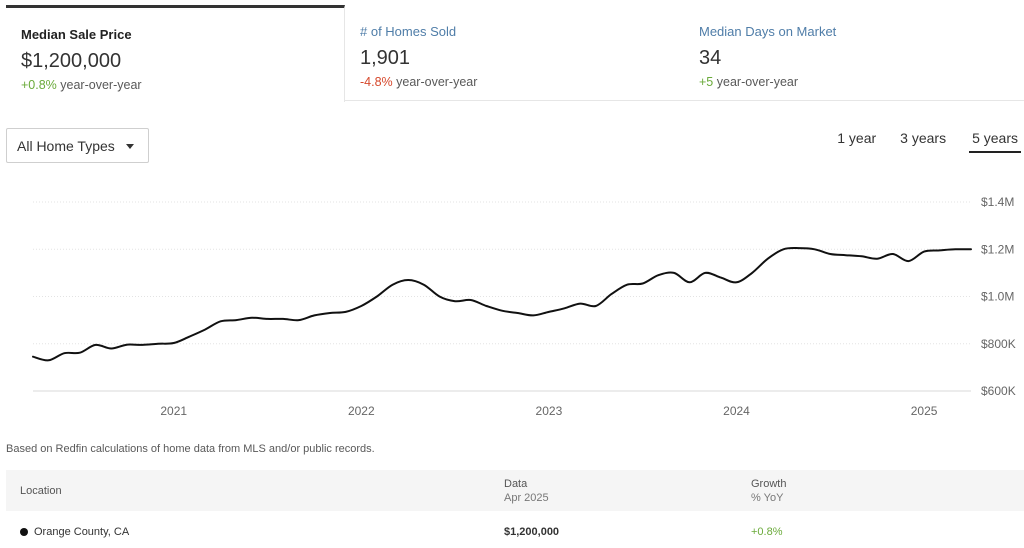 This screenshot has width=1024, height=548. I want to click on header-growth-label: Growth, so click(769, 484).